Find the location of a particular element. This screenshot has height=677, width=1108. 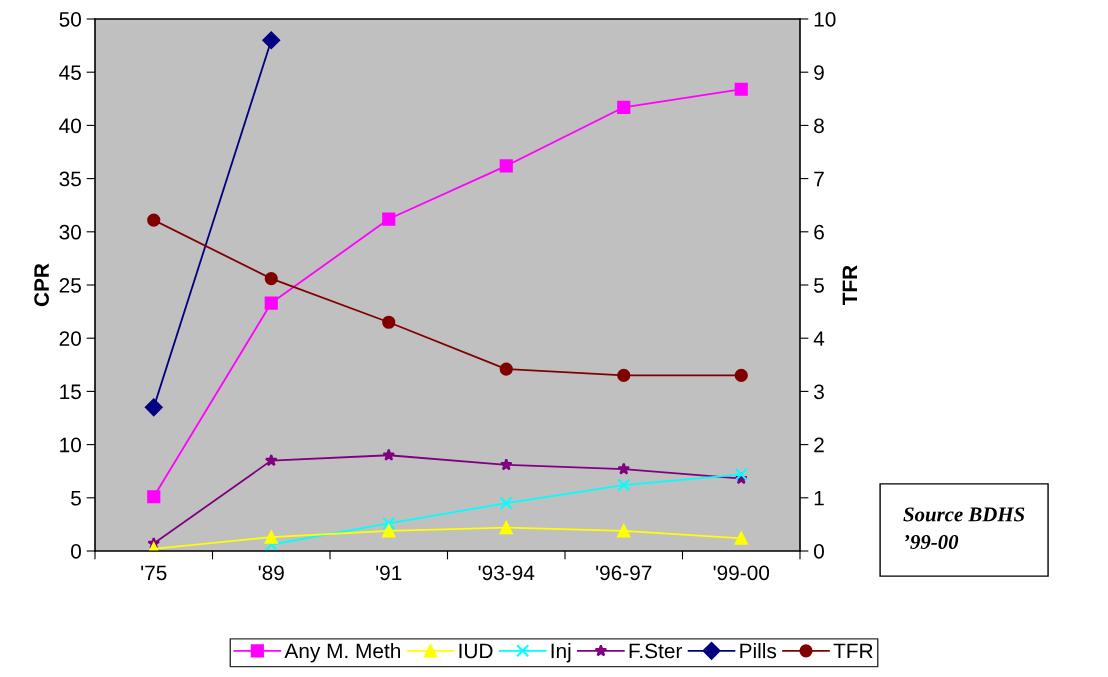

source-note: Source BDHS ’99-00 is located at coordinates (964, 528).